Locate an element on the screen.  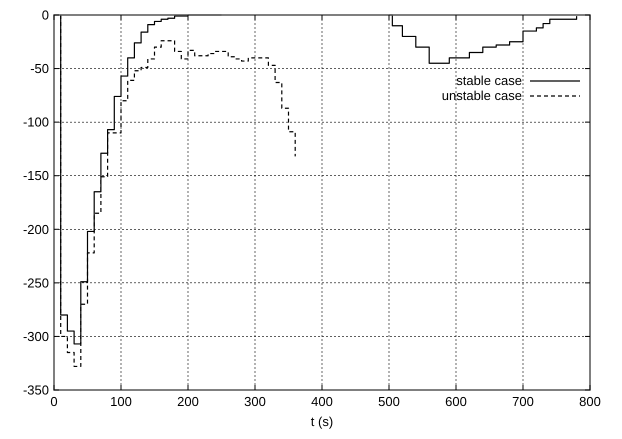
y-tick-label: -300 is located at coordinates (35, 336).